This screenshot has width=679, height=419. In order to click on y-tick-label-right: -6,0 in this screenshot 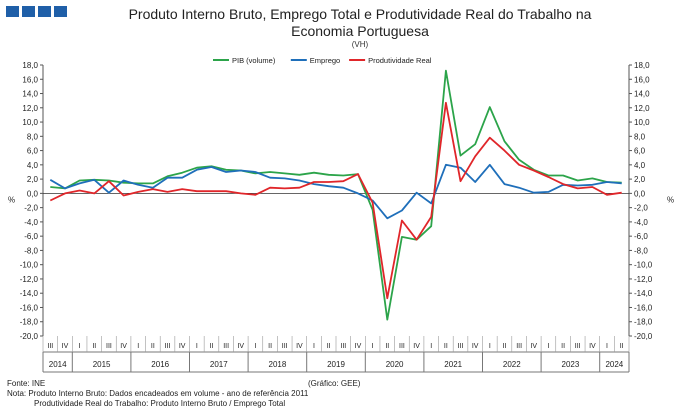, I will do `click(641, 236)`.